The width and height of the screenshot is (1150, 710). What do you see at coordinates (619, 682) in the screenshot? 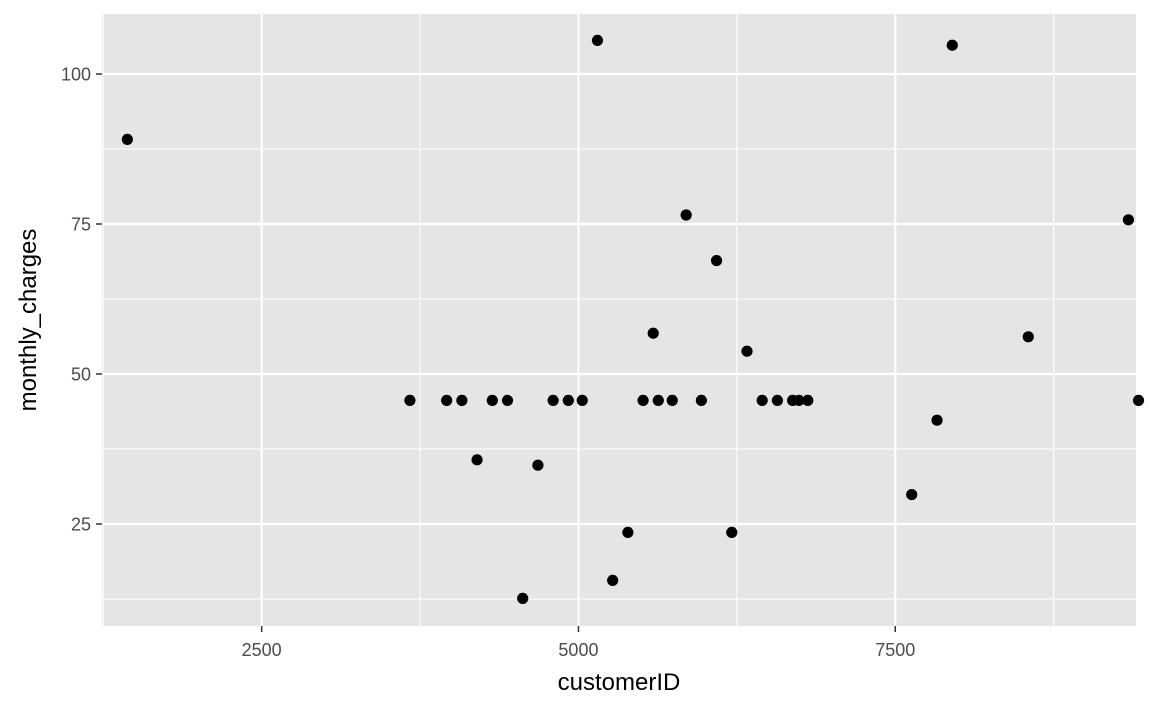
I see `x-axis-title: customerID` at bounding box center [619, 682].